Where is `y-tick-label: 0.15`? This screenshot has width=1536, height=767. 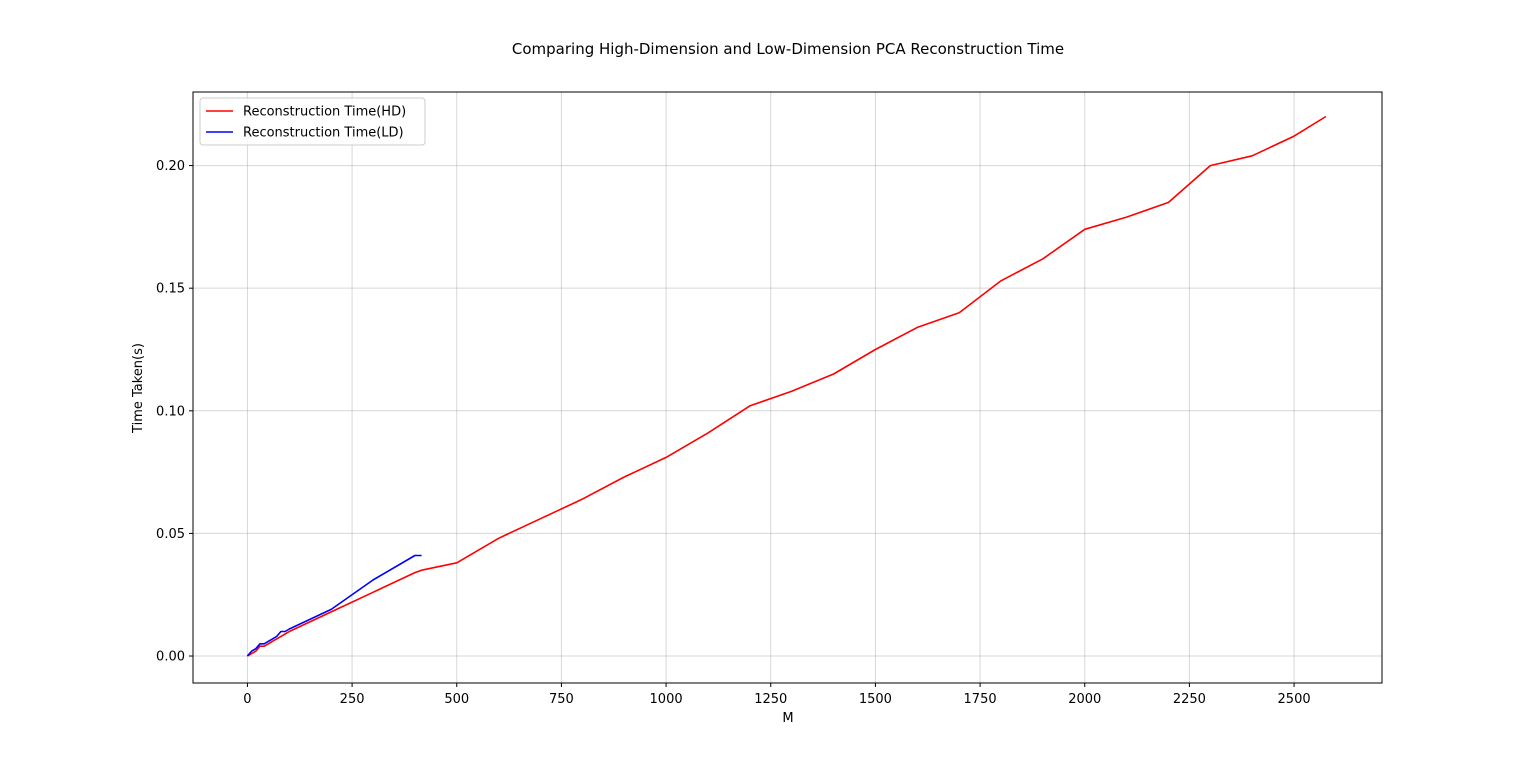 y-tick-label: 0.15 is located at coordinates (170, 289).